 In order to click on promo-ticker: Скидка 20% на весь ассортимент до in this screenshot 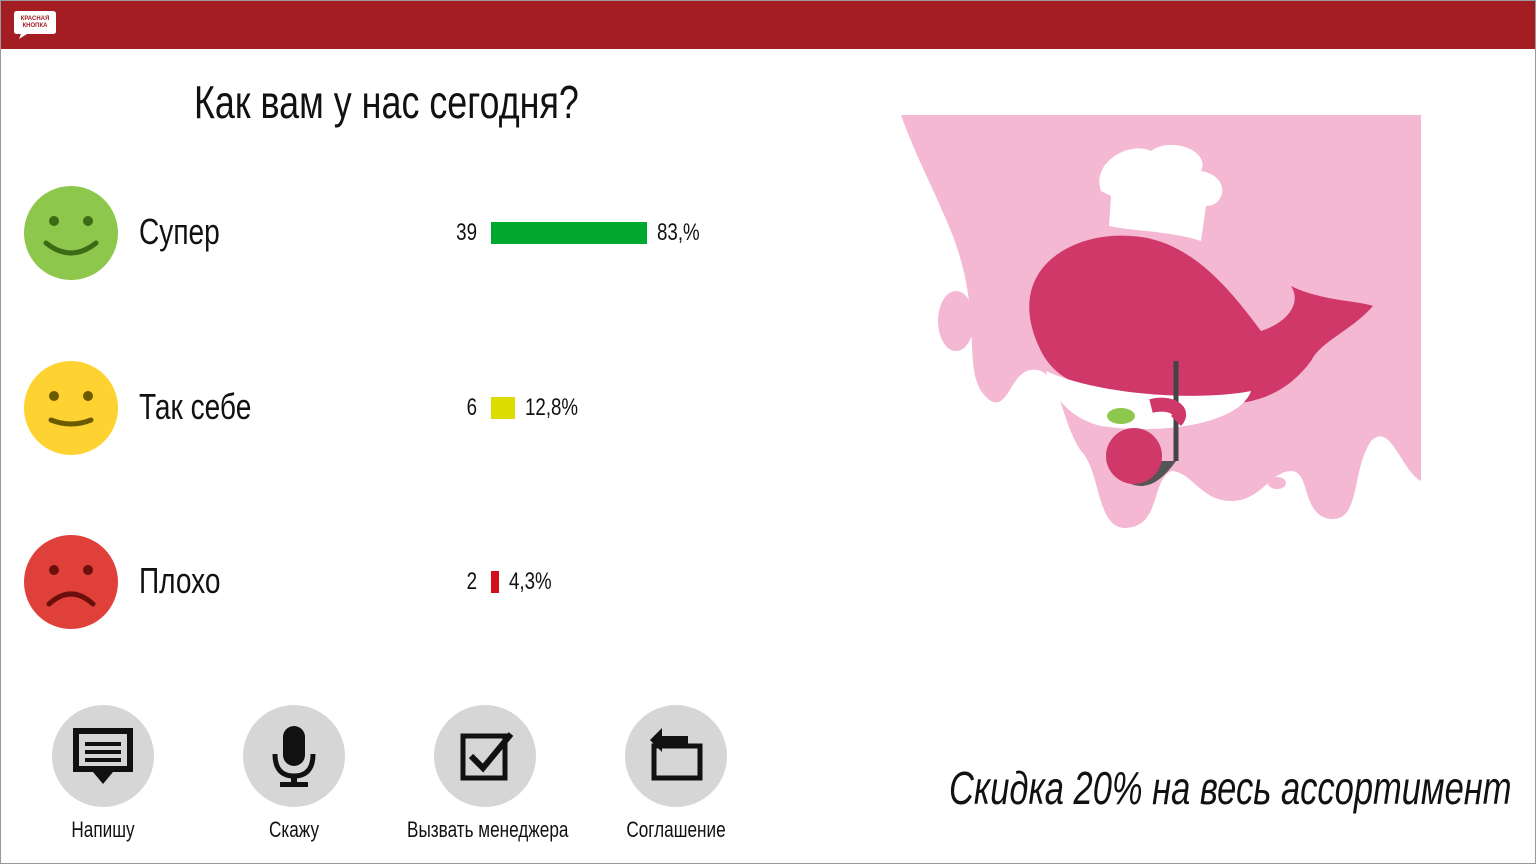, I will do `click(1235, 787)`.